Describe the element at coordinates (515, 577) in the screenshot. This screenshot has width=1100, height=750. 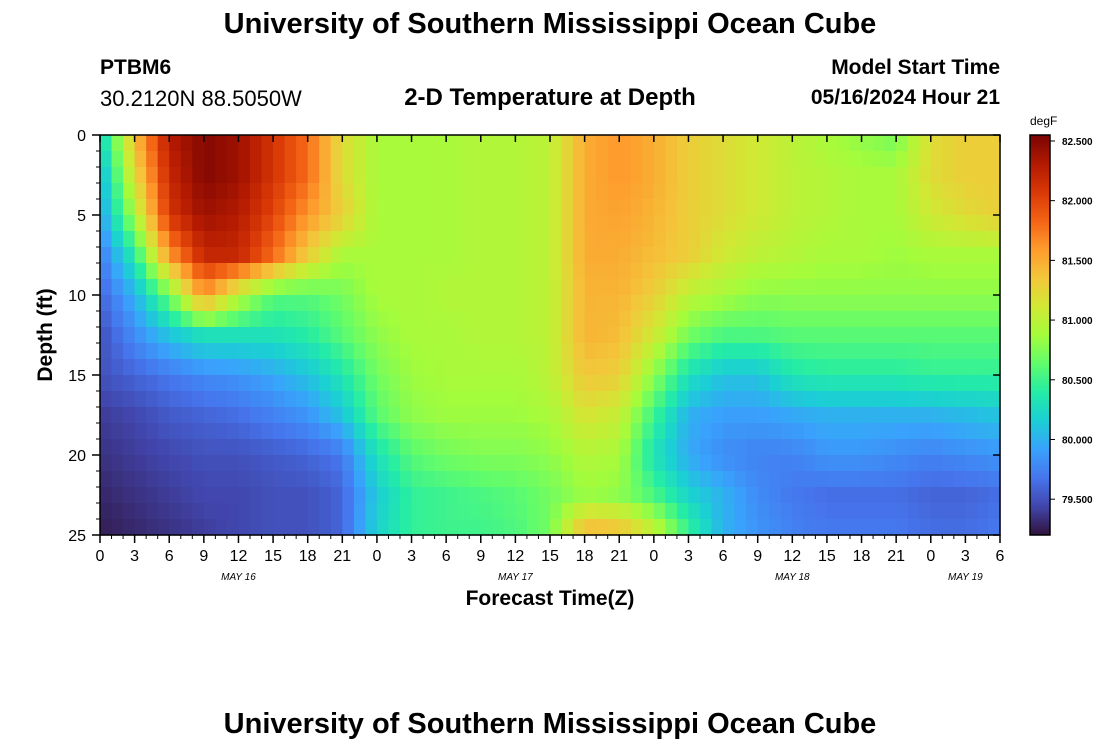
I see `date-label: MAY 17` at that location.